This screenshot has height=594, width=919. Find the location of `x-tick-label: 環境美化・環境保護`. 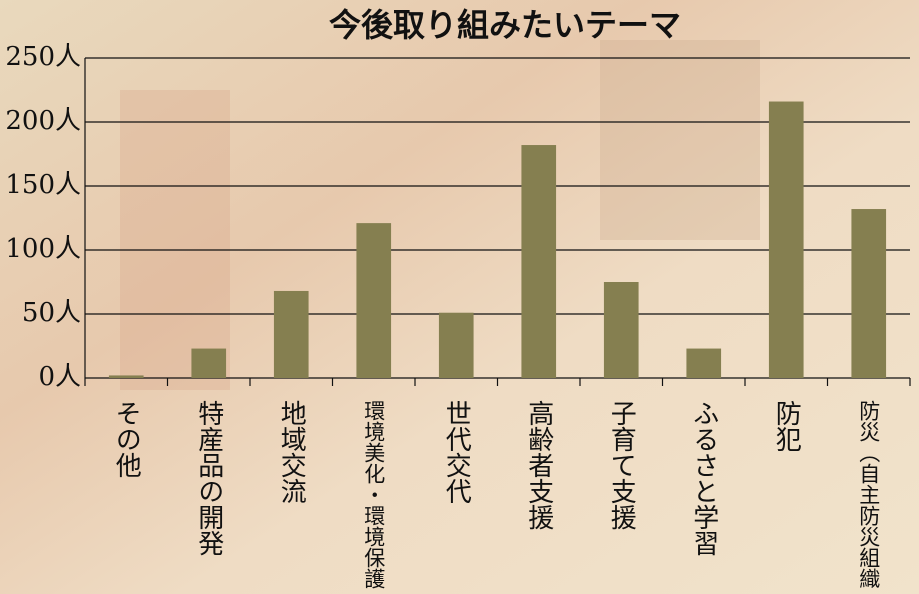

x-tick-label: 環境美化・環境保護 is located at coordinates (374, 494).